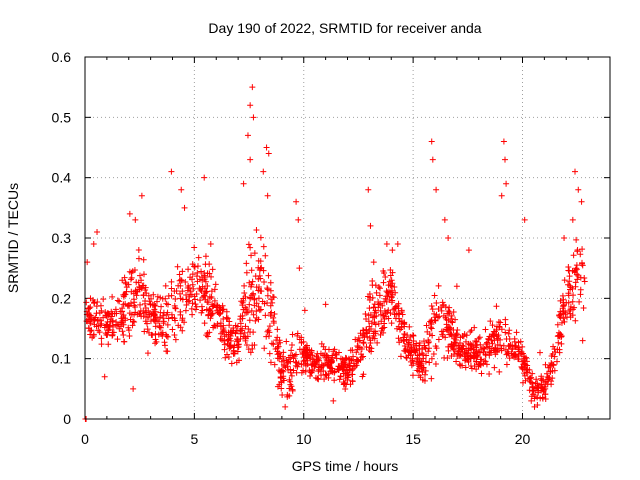 This screenshot has height=480, width=640. I want to click on y-tick-label: 0.4, so click(62, 178).